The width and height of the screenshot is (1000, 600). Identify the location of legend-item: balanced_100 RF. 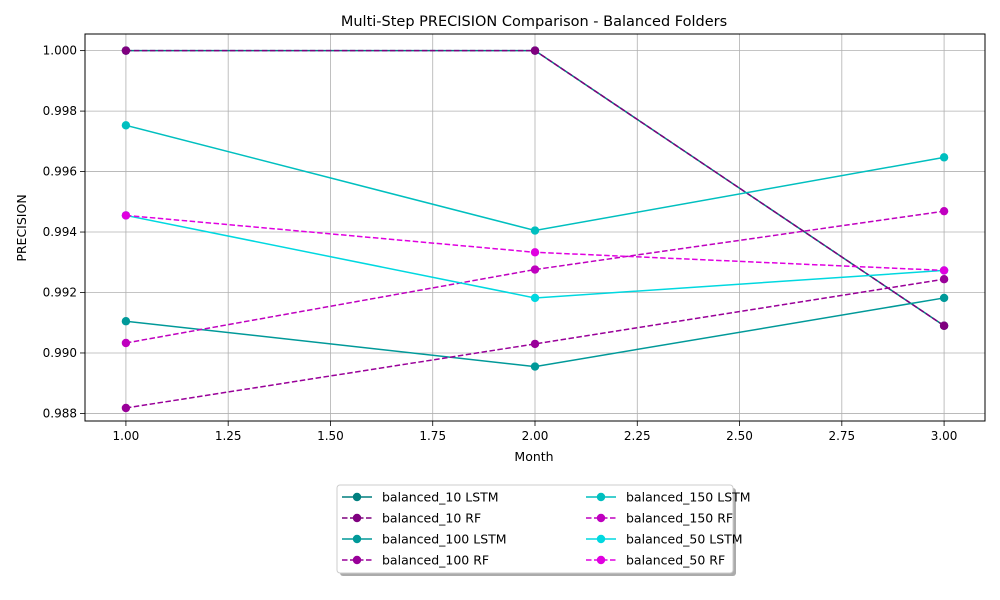
(415, 560).